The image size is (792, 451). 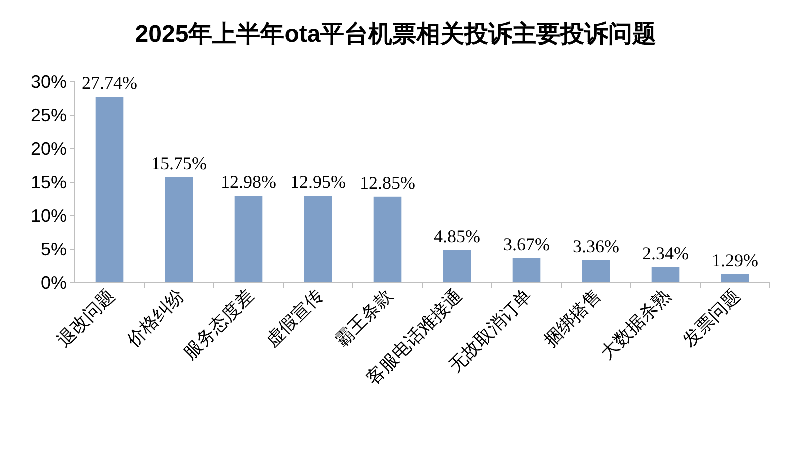 I want to click on x-tick-label: 虚假宣传, so click(x=295, y=318).